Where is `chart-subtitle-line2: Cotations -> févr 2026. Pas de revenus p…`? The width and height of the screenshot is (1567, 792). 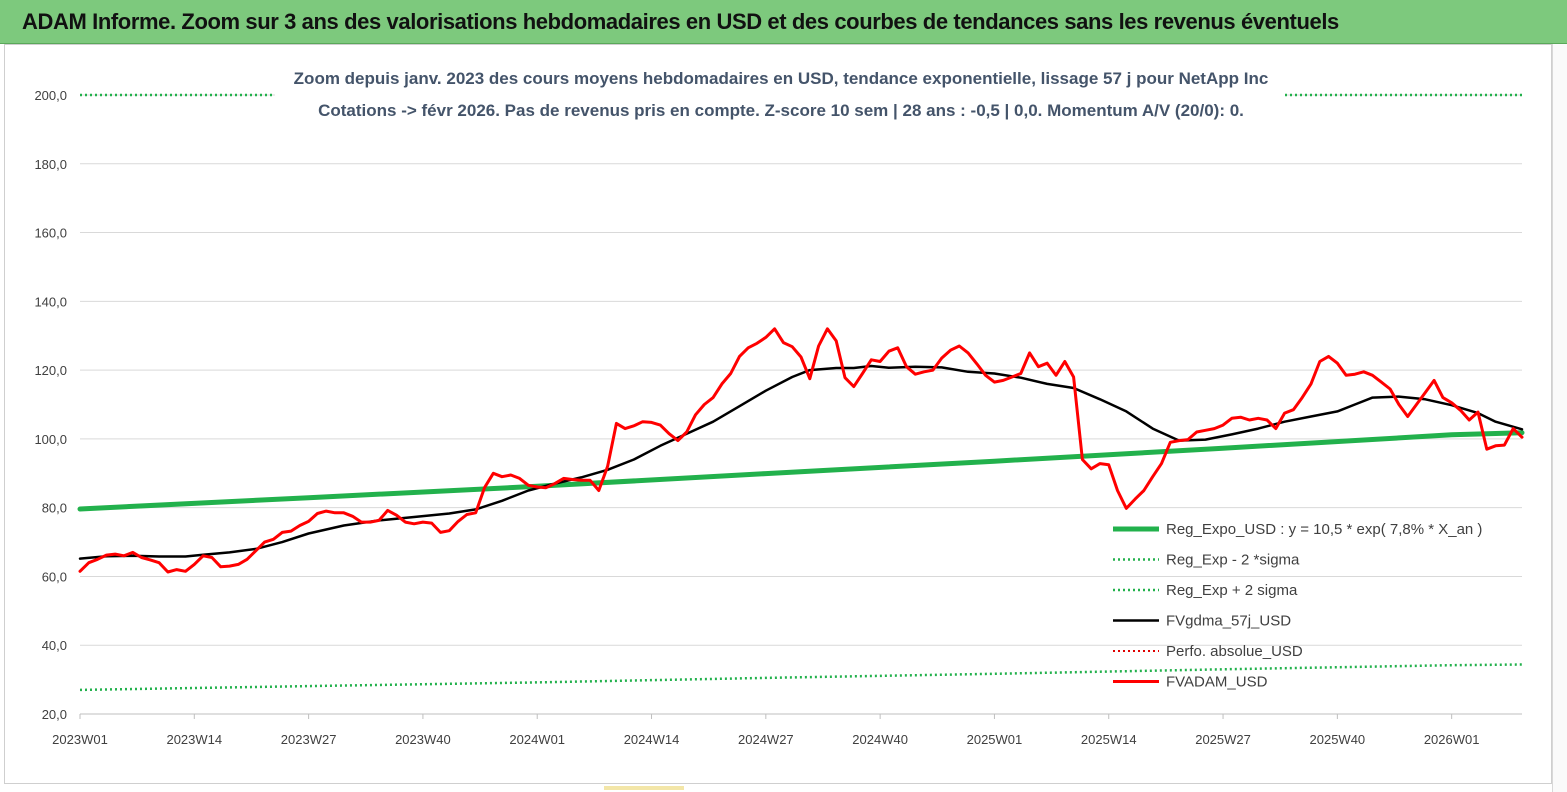 chart-subtitle-line2: Cotations -> févr 2026. Pas de revenus p… is located at coordinates (781, 110).